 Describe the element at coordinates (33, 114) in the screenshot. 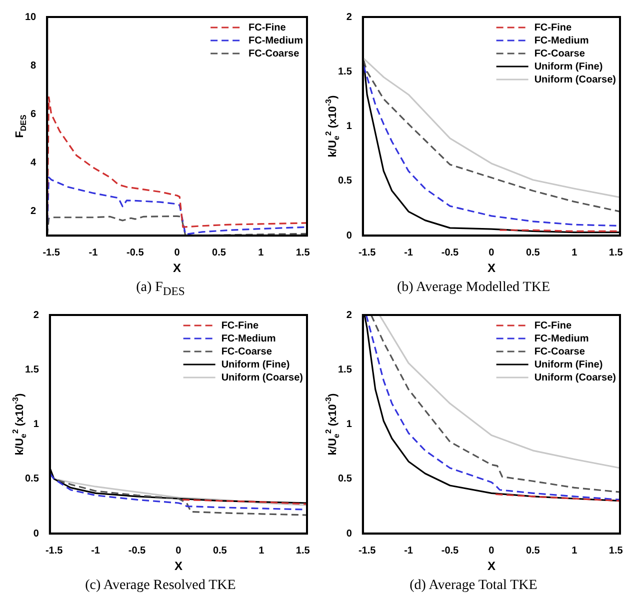

I see `y-tick-label: 6` at that location.